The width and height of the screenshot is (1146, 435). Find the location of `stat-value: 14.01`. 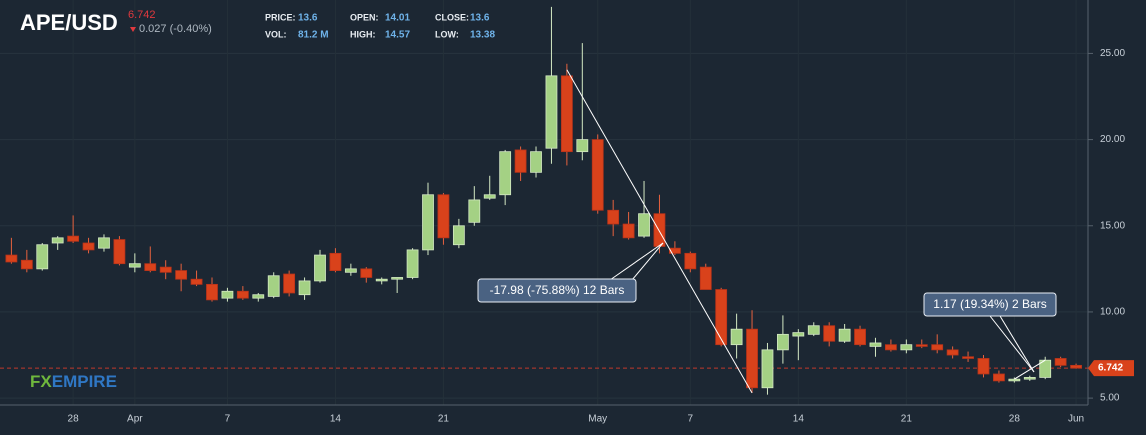

stat-value: 14.01 is located at coordinates (397, 18).